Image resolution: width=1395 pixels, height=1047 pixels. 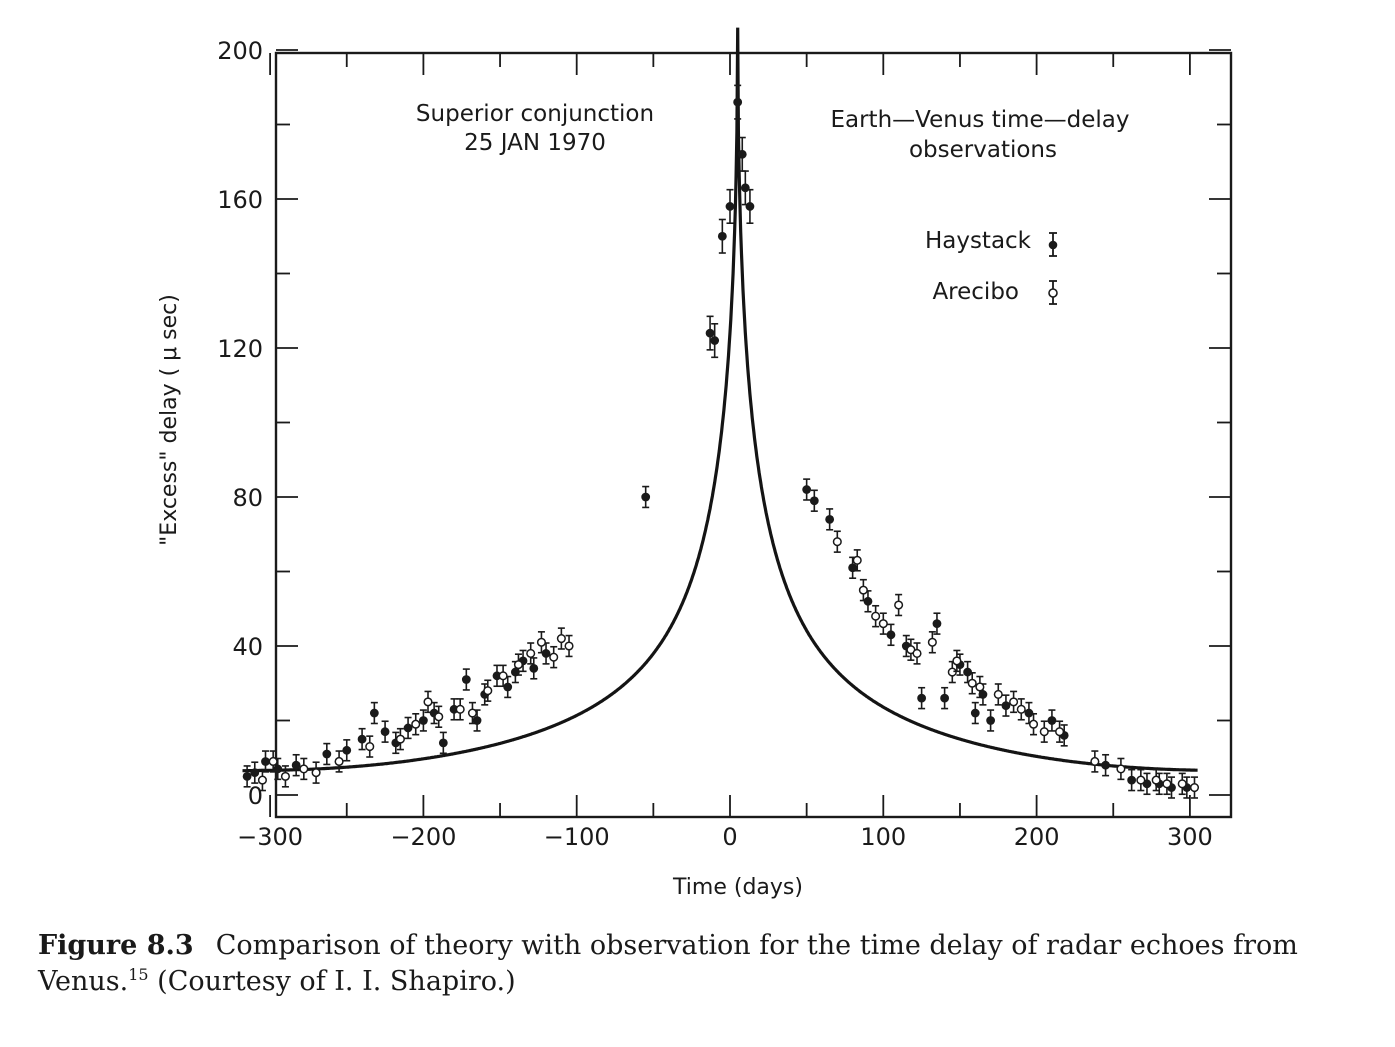 What do you see at coordinates (240, 349) in the screenshot?
I see `y-tick-label: 120` at bounding box center [240, 349].